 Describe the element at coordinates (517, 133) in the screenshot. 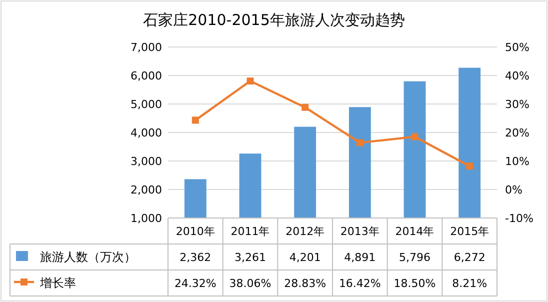

I see `y2-tick-label: 20%` at that location.